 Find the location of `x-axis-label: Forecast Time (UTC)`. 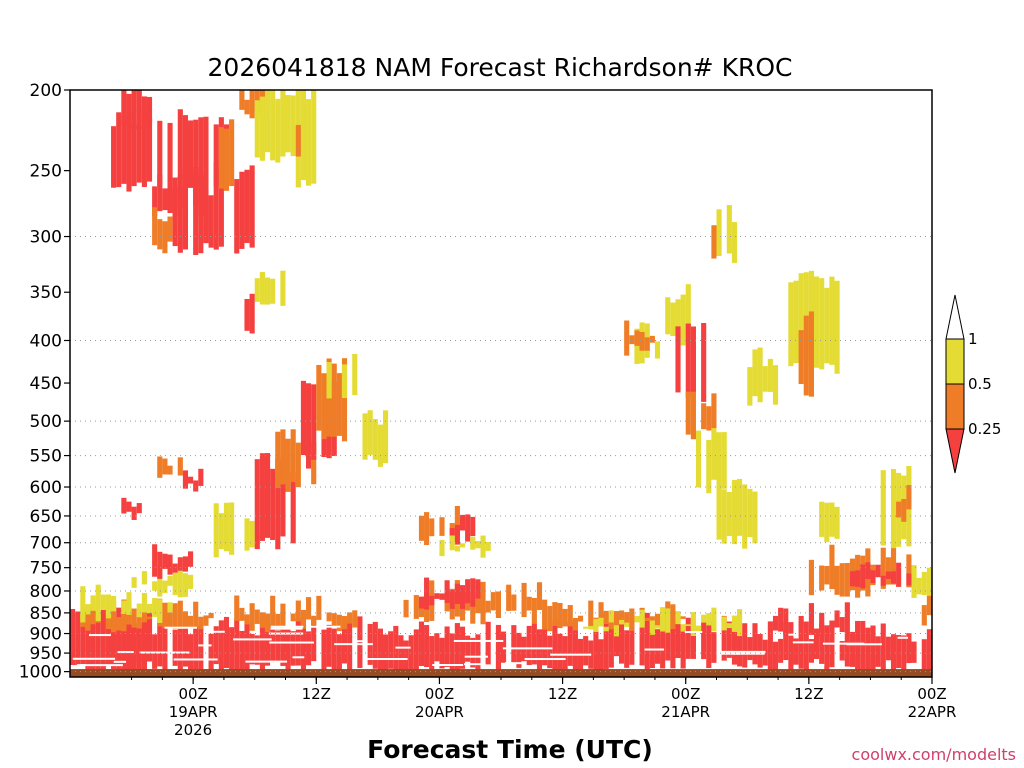

x-axis-label: Forecast Time (UTC) is located at coordinates (510, 749).